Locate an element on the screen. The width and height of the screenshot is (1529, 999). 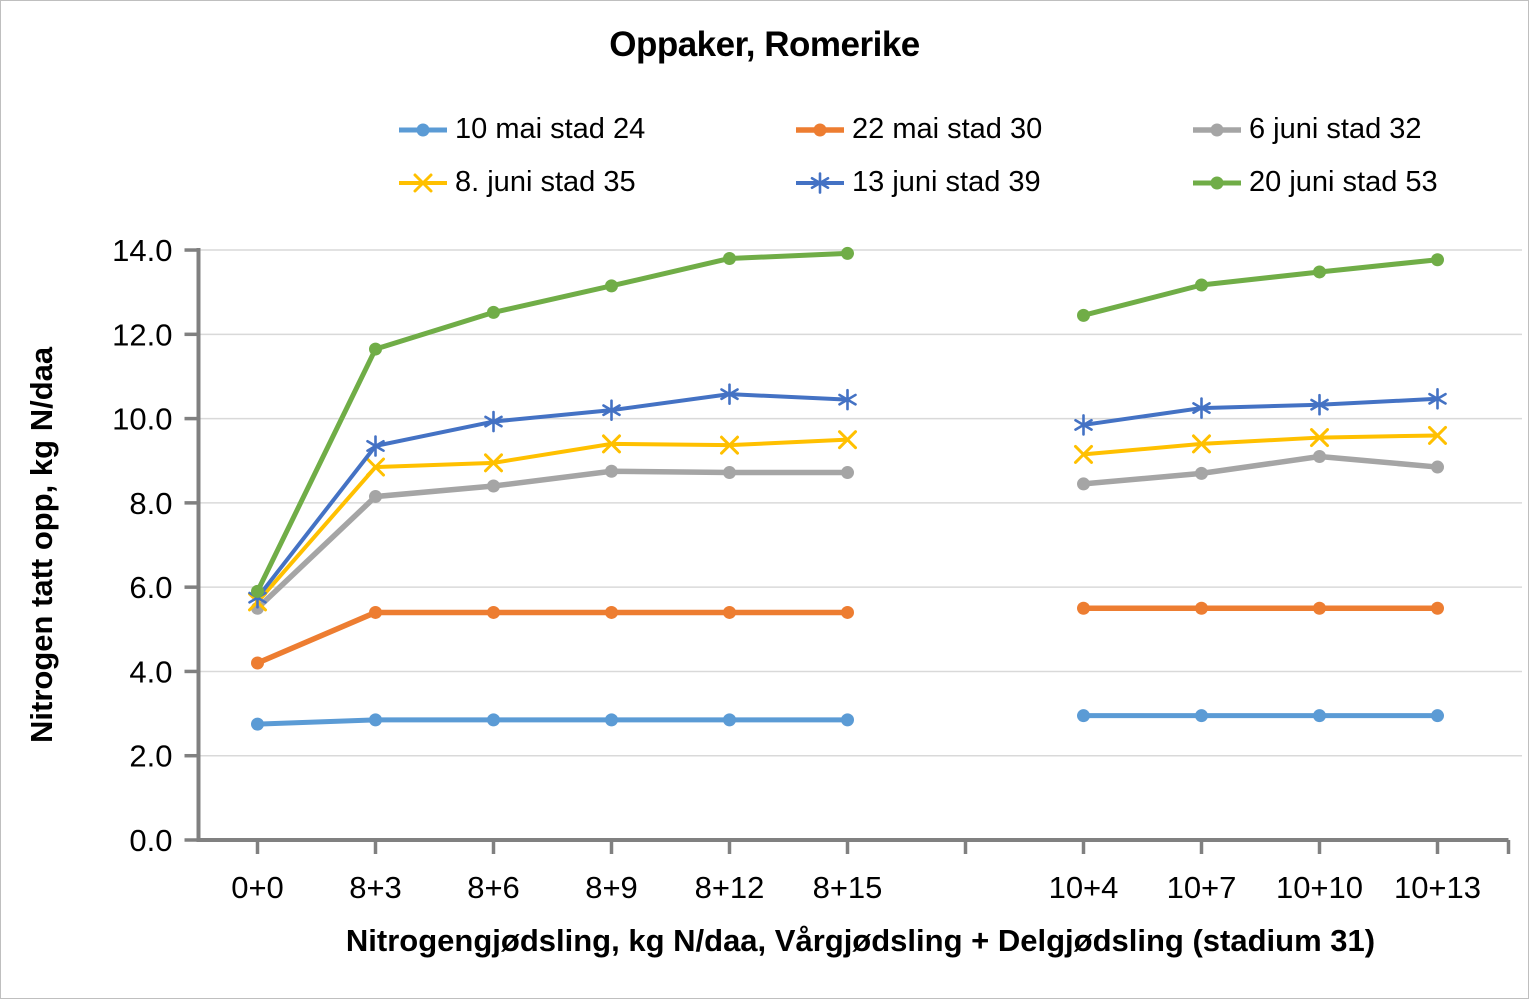
legend-item-2: 22 mai stad 30 is located at coordinates (992, 129).